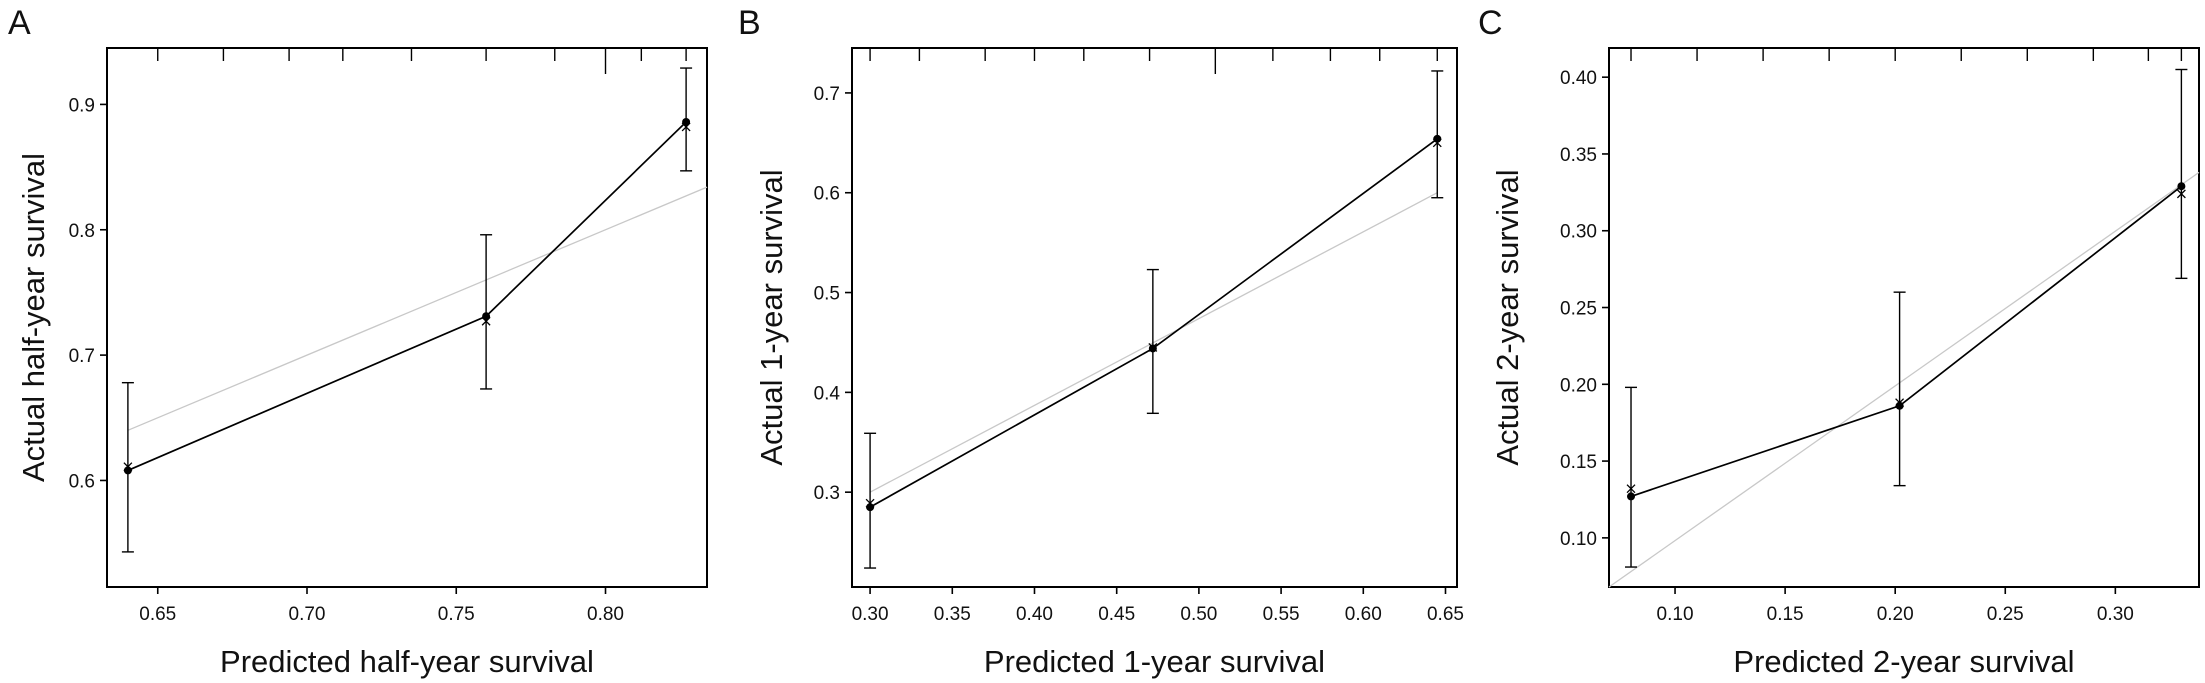 The image size is (2205, 683). What do you see at coordinates (157, 614) in the screenshot?
I see `chart-0-xtick-label-0: 0.65` at bounding box center [157, 614].